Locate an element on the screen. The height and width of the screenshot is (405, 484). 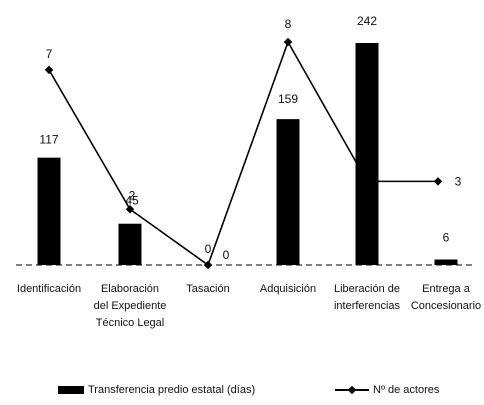
category-label-line: del Expediente is located at coordinates (130, 306).